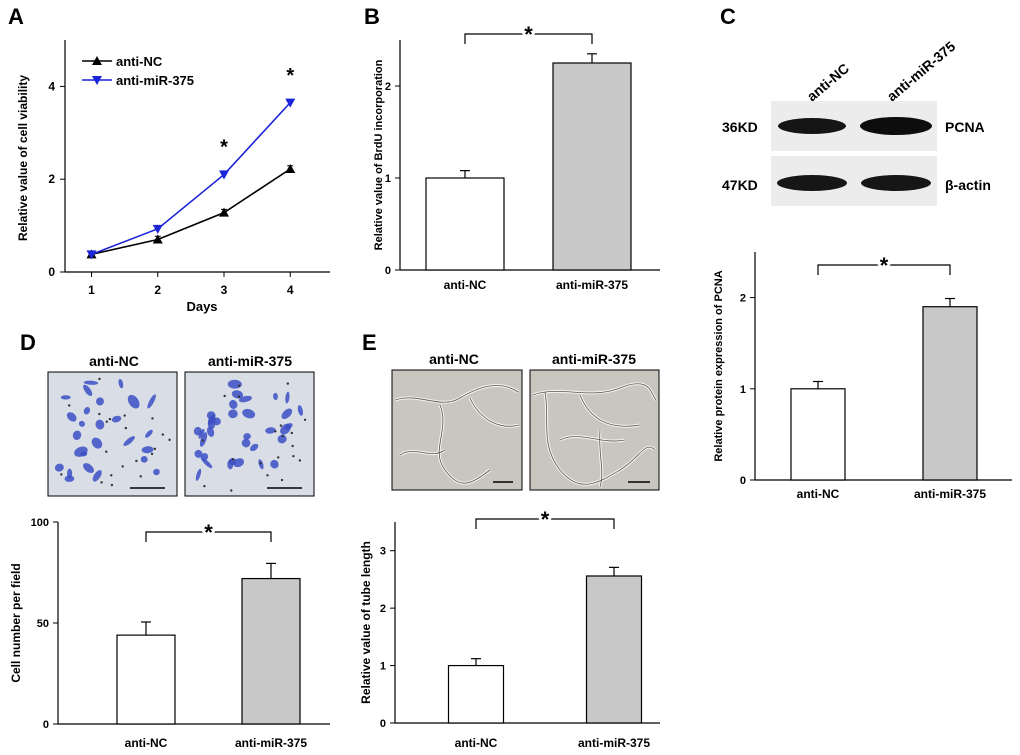 The image size is (1020, 755). What do you see at coordinates (818, 494) in the screenshot?
I see `panel-c-x-label: anti-NC` at bounding box center [818, 494].